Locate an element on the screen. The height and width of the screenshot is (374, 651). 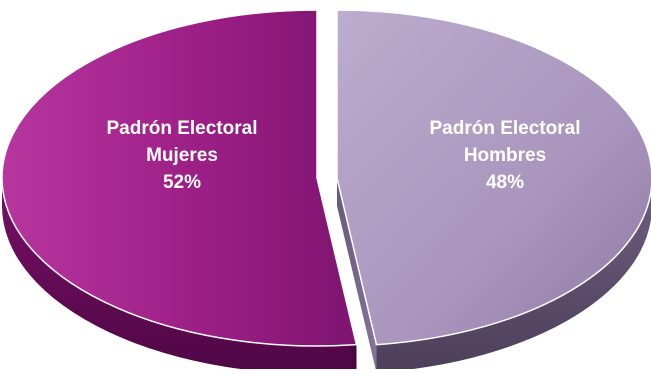
slice-label-hombres: Padrón Electoral Hombres 48% is located at coordinates (505, 155).